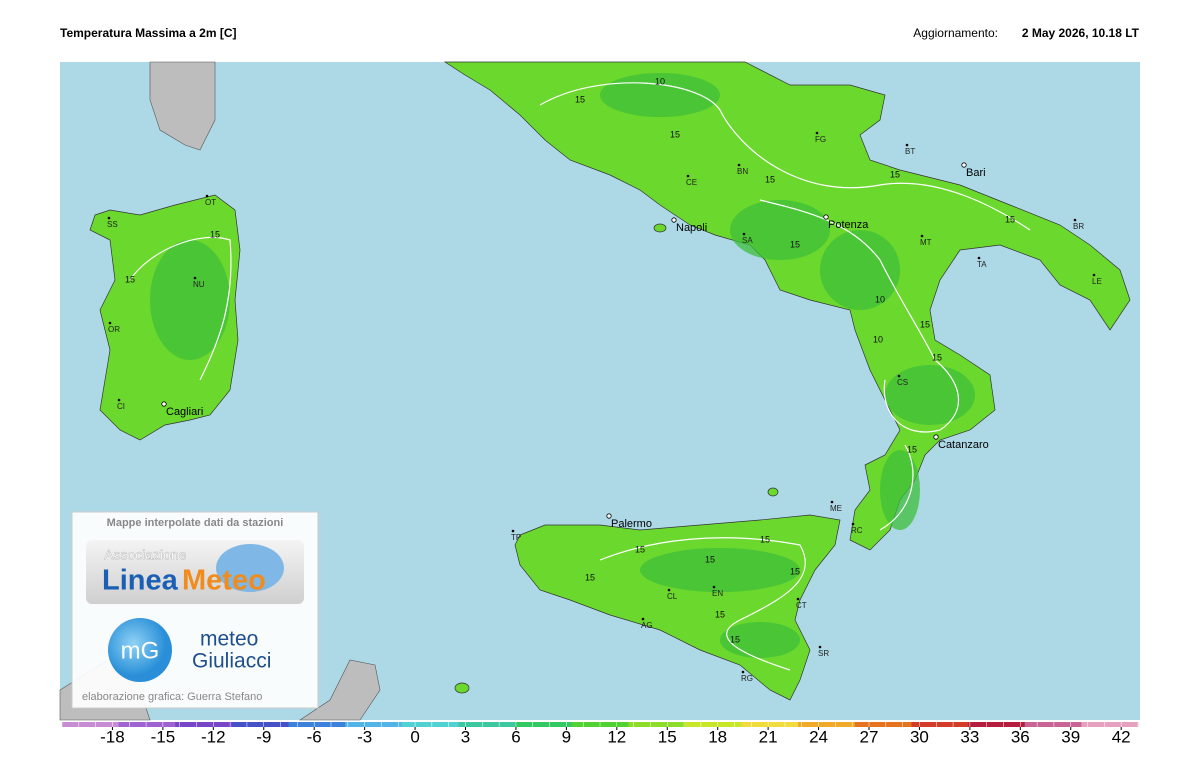  I want to click on province-label: ME, so click(836, 508).